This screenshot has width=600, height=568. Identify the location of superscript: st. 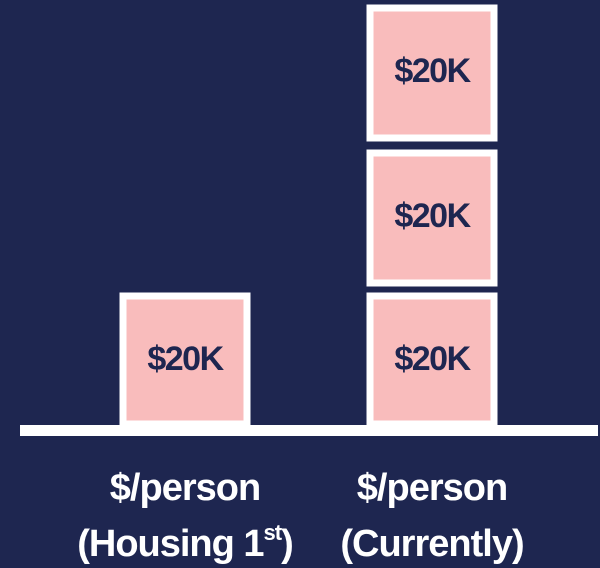
(273, 532).